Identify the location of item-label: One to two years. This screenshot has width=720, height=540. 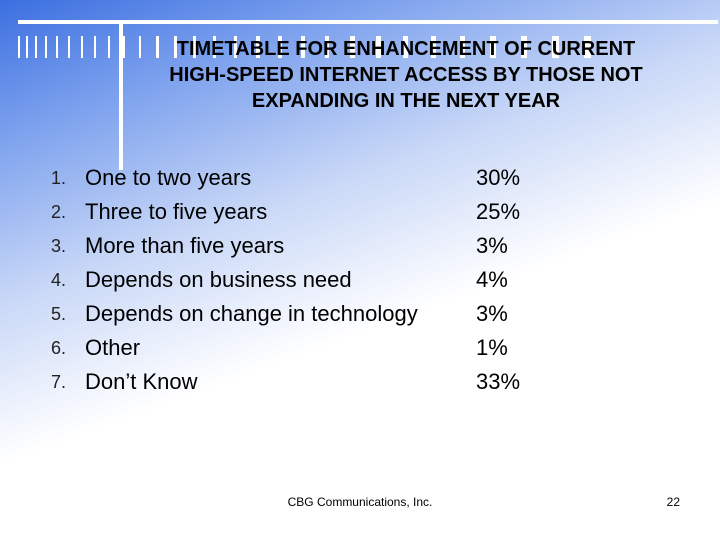
(168, 177).